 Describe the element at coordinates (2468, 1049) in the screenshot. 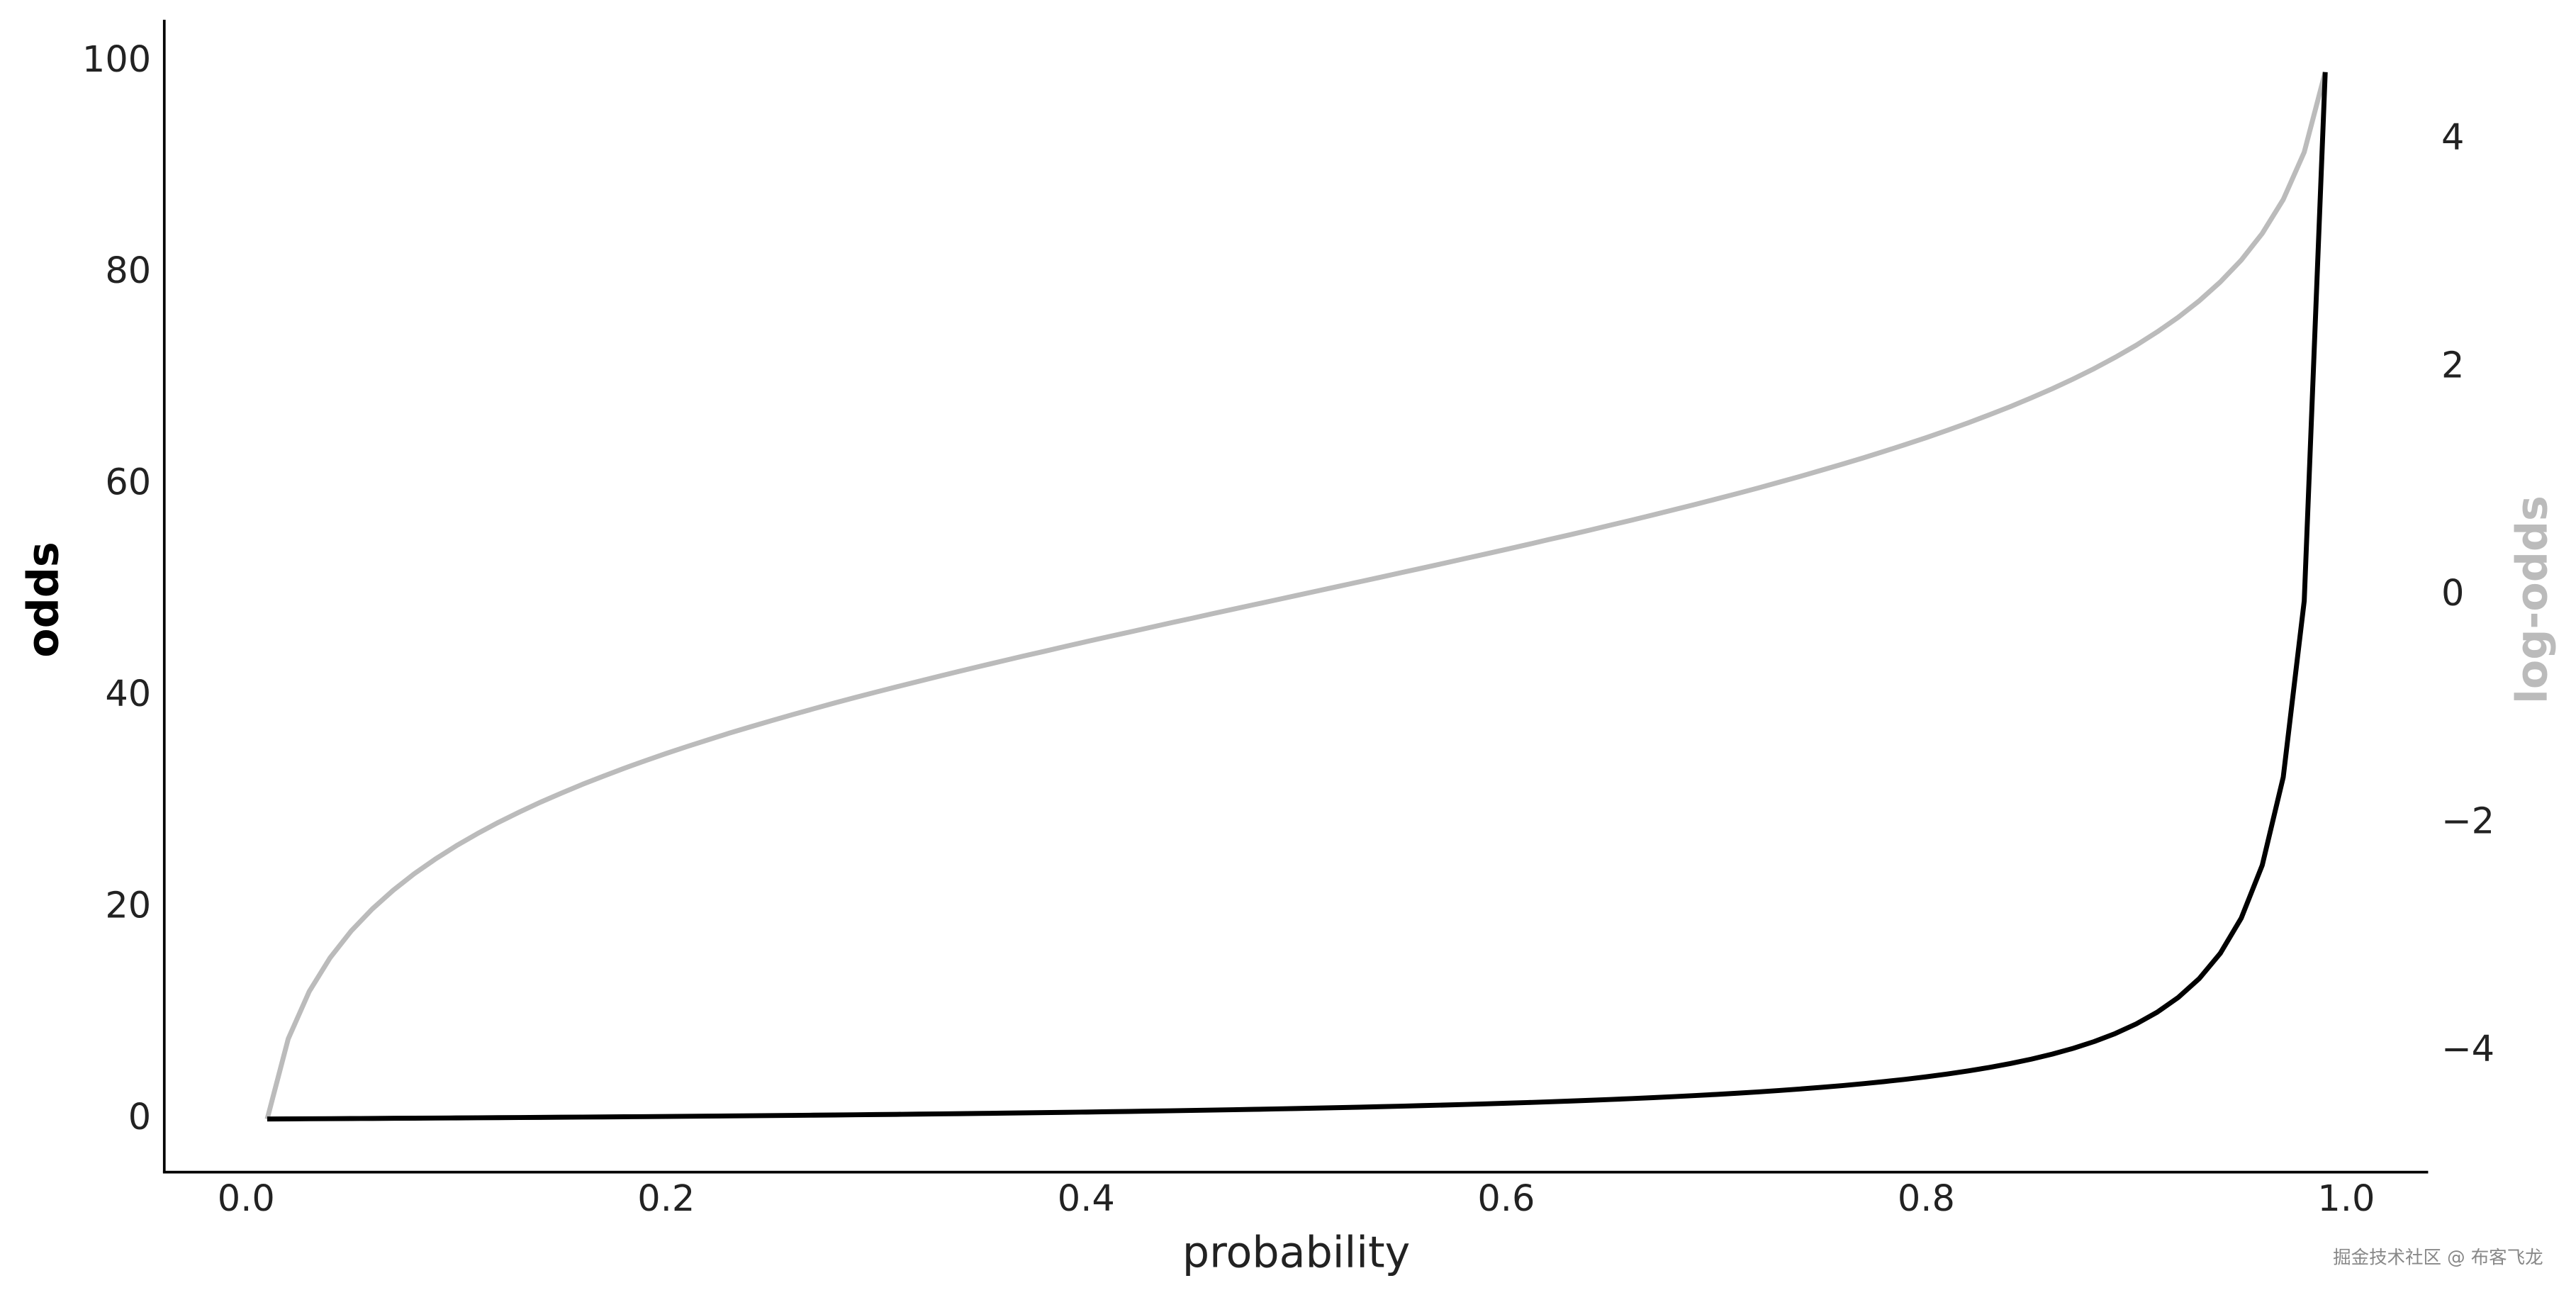

I see `y2-tick-label: −4` at that location.